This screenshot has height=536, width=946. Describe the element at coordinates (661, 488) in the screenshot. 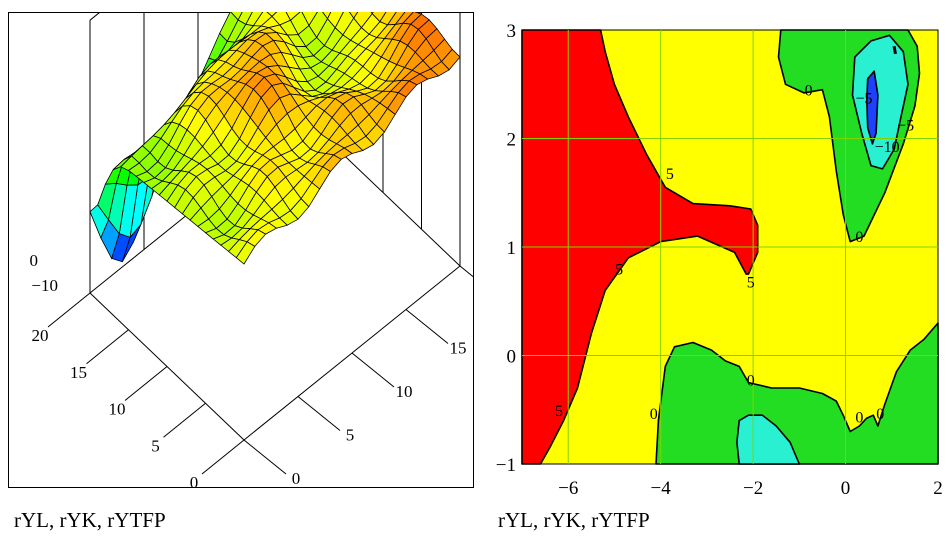

I see `x-tick-label: −4` at that location.